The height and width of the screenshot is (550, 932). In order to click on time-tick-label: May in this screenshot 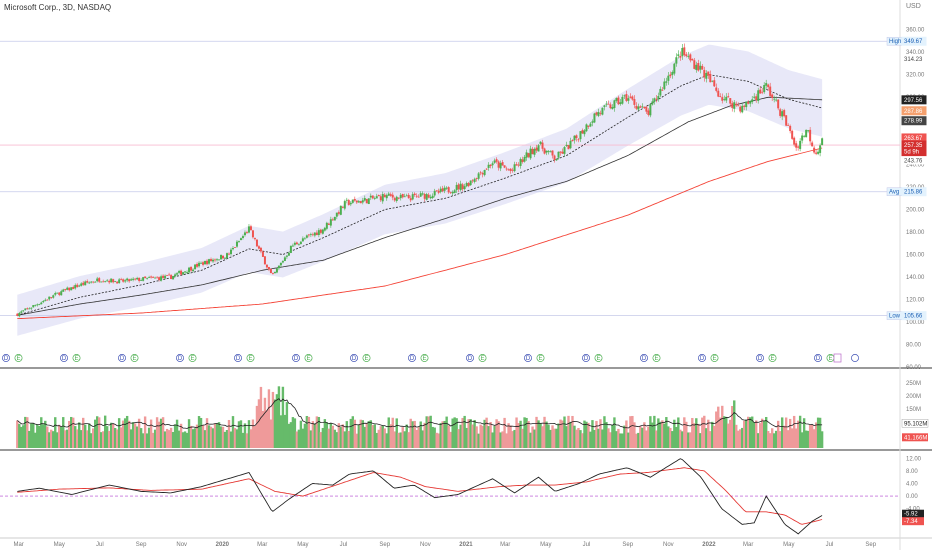, I will do `click(788, 545)`.